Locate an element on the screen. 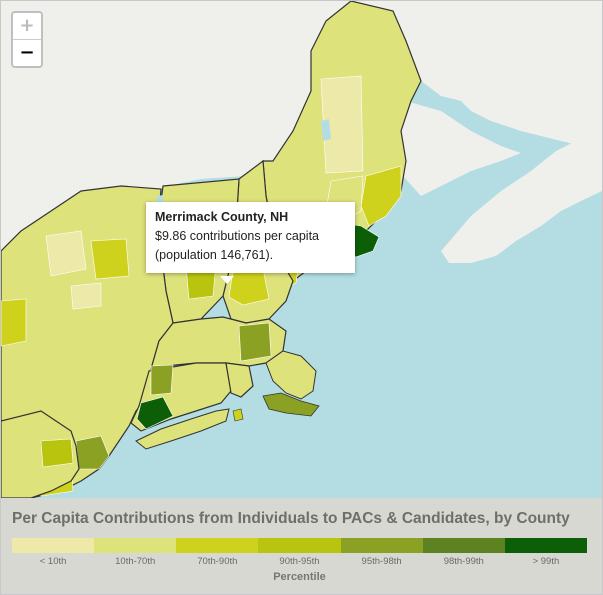  zoom-control: + − is located at coordinates (27, 39).